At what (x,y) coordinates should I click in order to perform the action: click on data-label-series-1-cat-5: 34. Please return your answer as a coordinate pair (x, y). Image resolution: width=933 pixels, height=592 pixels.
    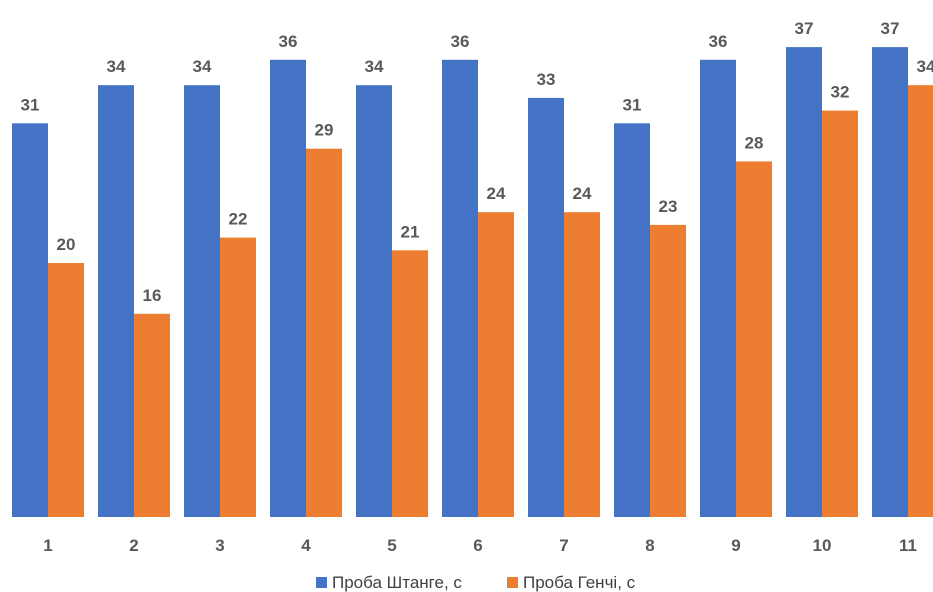
    Looking at the image, I should click on (374, 66).